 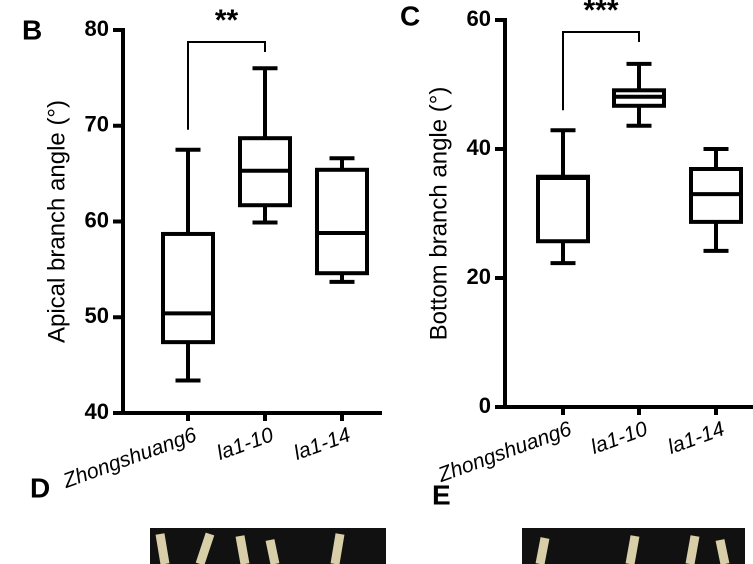 What do you see at coordinates (485, 405) in the screenshot?
I see `y-tick-label: 0` at bounding box center [485, 405].